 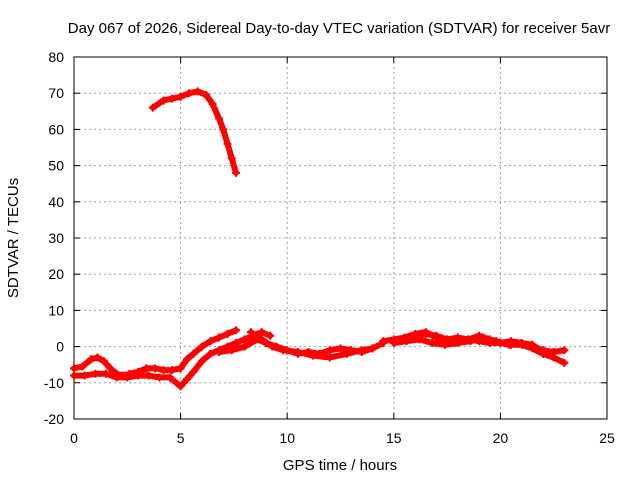 I want to click on y-axis-label: SDTVAR / TECUs, so click(x=13, y=238).